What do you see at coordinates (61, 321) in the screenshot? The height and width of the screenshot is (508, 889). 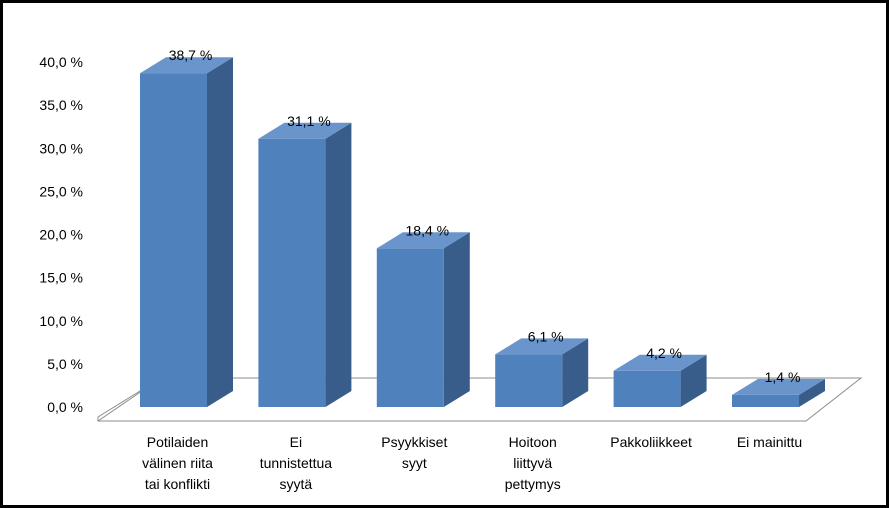 I see `y-tick-label: 10,0 %` at bounding box center [61, 321].